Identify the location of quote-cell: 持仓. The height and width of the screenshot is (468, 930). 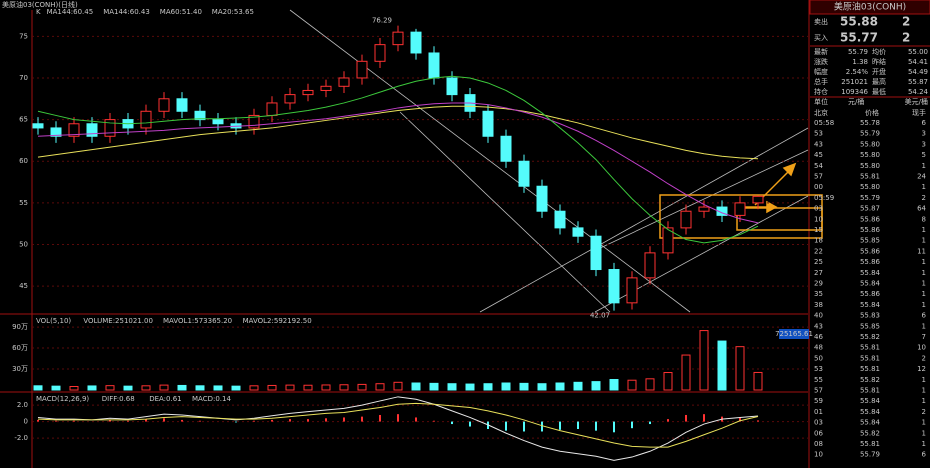
(821, 91).